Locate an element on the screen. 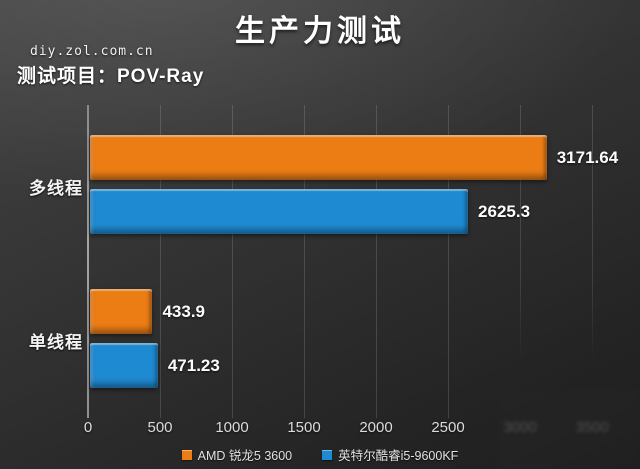  test-item-label: 测试项目：POV-Ray is located at coordinates (111, 76).